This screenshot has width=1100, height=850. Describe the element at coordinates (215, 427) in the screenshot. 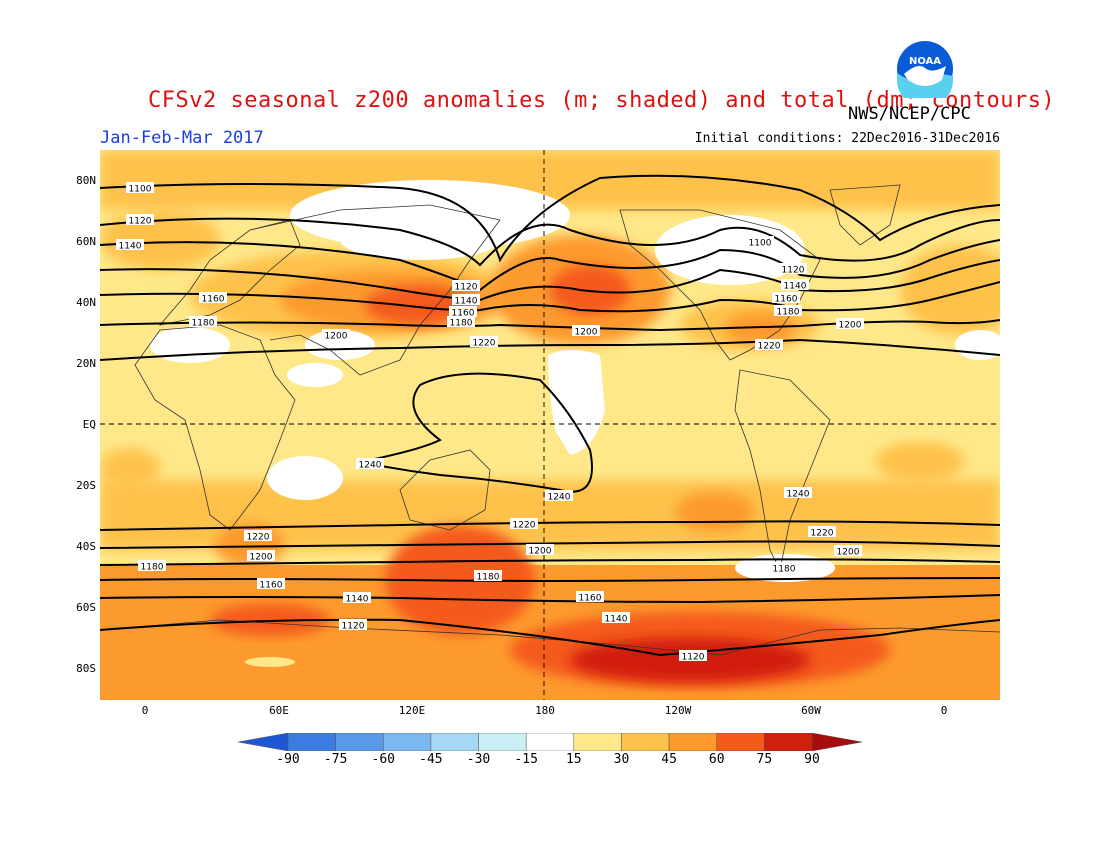

I see `africa-coast` at that location.